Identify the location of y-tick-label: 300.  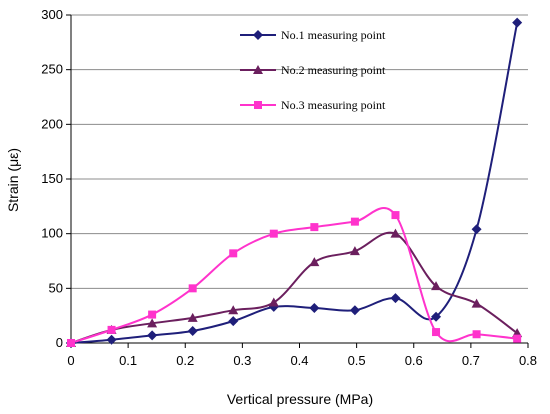
(52, 14).